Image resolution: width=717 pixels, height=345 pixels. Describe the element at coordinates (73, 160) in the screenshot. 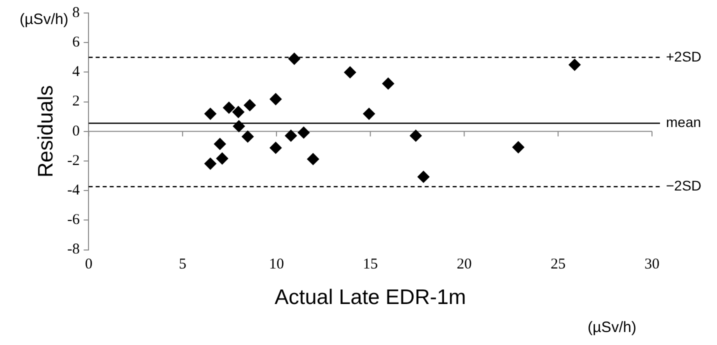

I see `y-tick-label: -2` at that location.